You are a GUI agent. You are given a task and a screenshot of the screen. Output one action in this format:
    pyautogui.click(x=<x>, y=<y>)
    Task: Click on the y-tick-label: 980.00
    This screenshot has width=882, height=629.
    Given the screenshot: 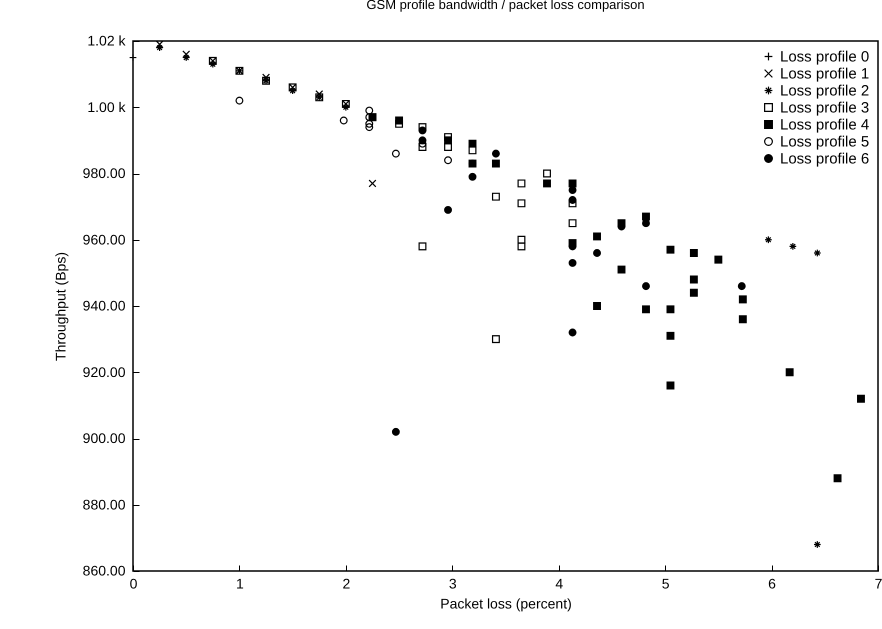 What is the action you would take?
    pyautogui.click(x=104, y=173)
    